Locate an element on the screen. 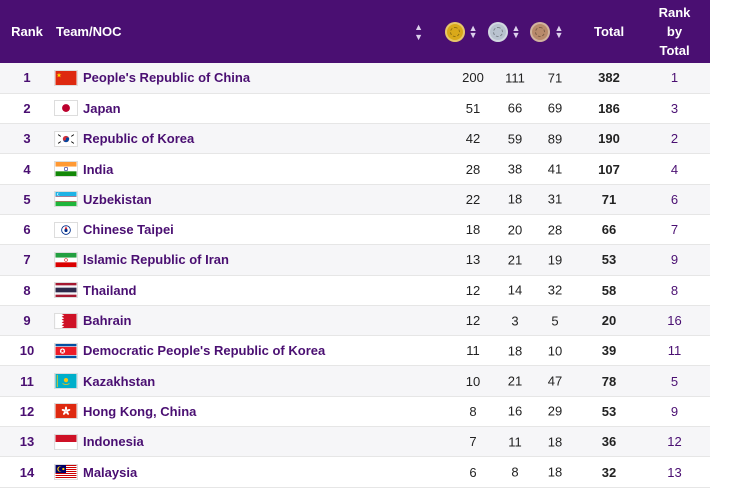 Image resolution: width=730 pixels, height=488 pixels. header-rank: Rank is located at coordinates (27, 31).